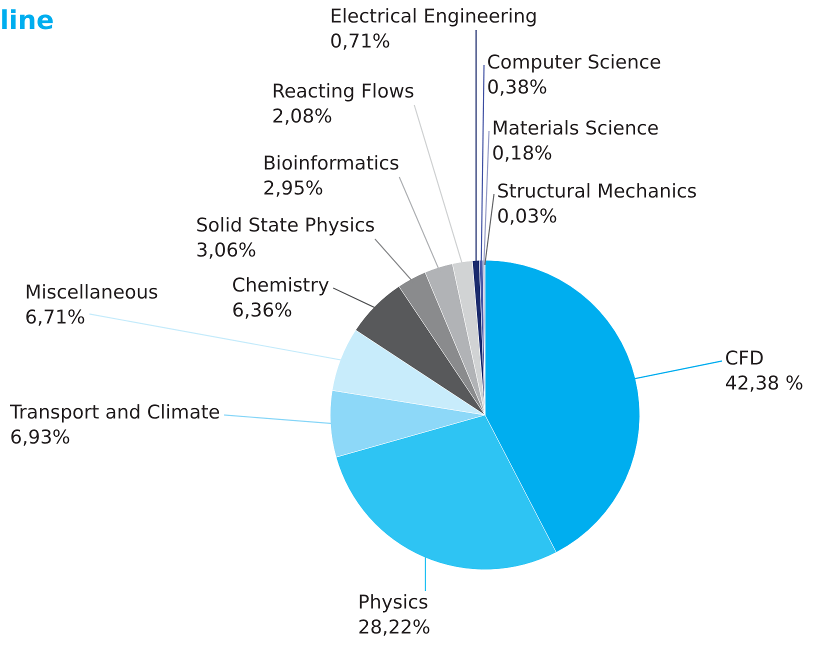 Image resolution: width=820 pixels, height=649 pixels. I want to click on slice-label: Materials Science, so click(575, 128).